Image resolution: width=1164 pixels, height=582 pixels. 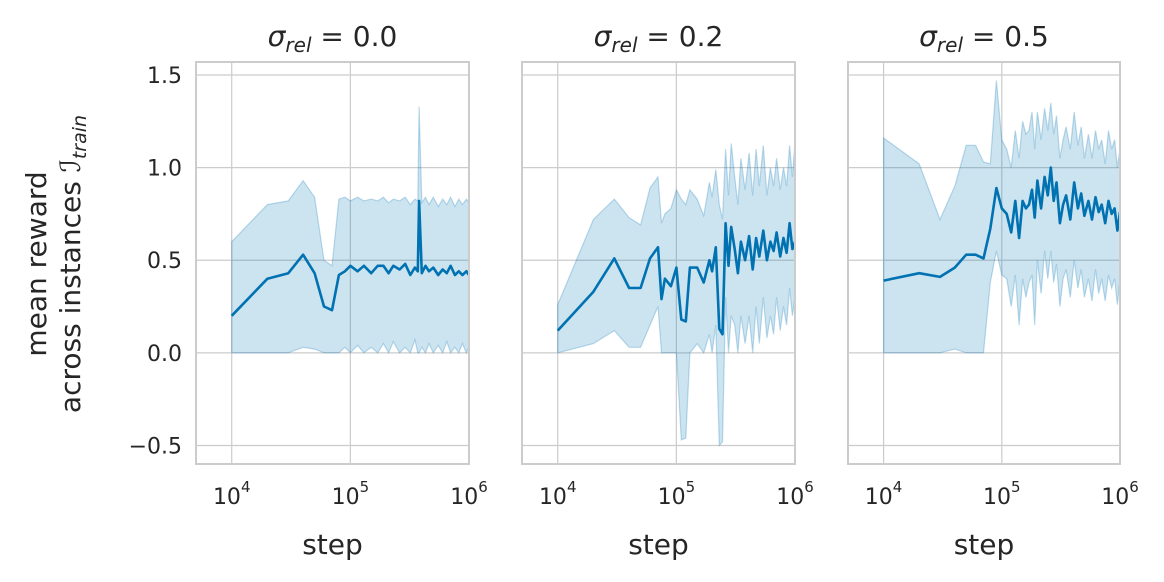 I want to click on y-tick-label: 0.0, so click(x=164, y=354).